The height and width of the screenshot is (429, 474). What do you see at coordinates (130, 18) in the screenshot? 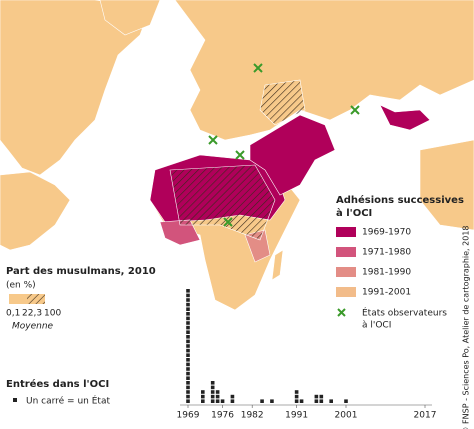
I see `greenland` at bounding box center [130, 18].